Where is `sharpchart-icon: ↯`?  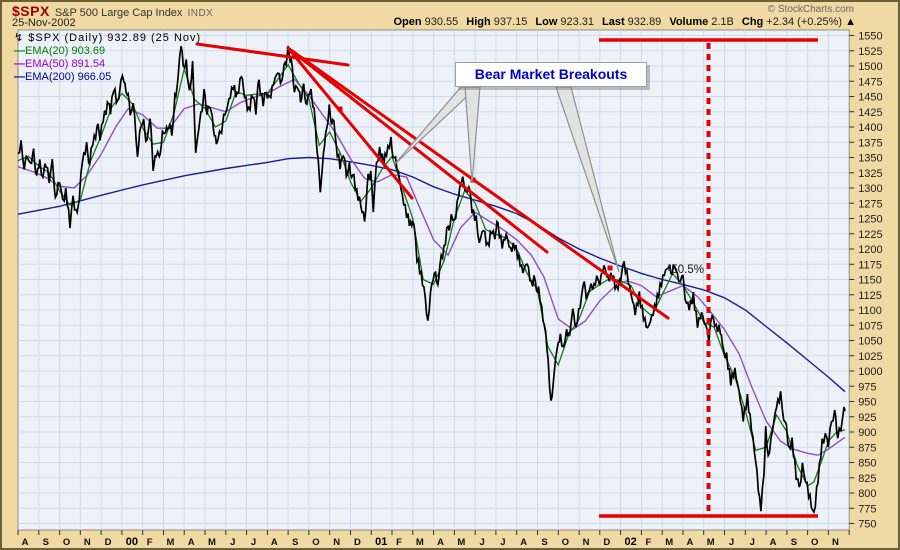 sharpchart-icon: ↯ is located at coordinates (19, 38).